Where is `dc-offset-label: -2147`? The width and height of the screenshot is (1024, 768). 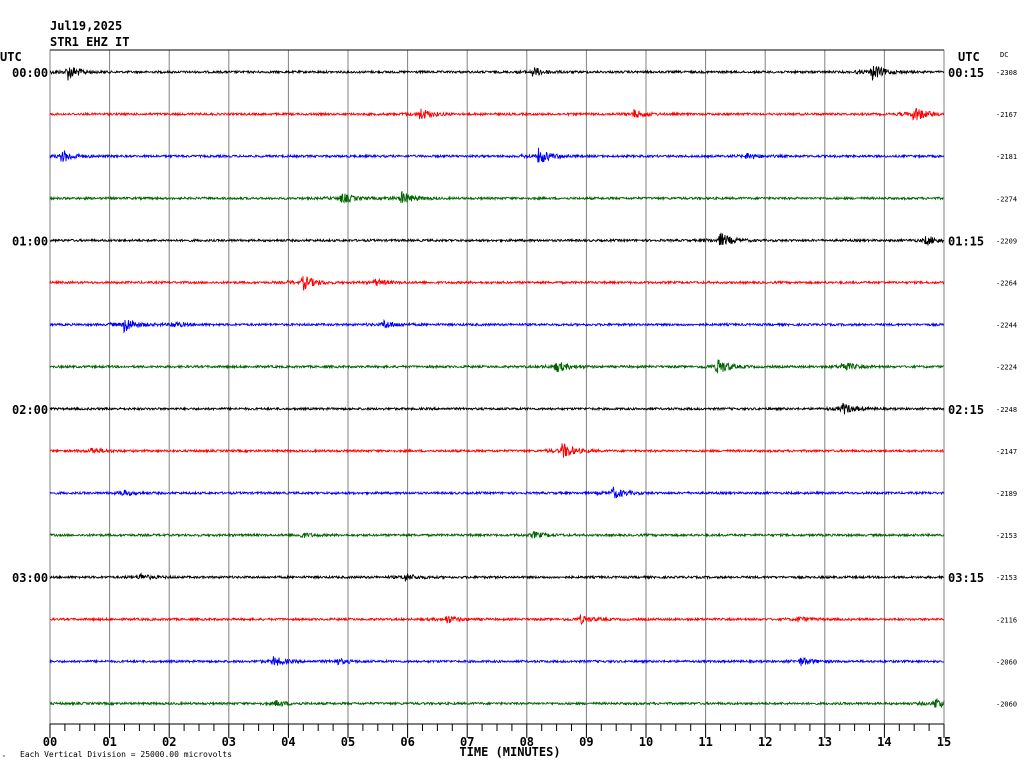
dc-offset-label: -2147 is located at coordinates (1006, 452).